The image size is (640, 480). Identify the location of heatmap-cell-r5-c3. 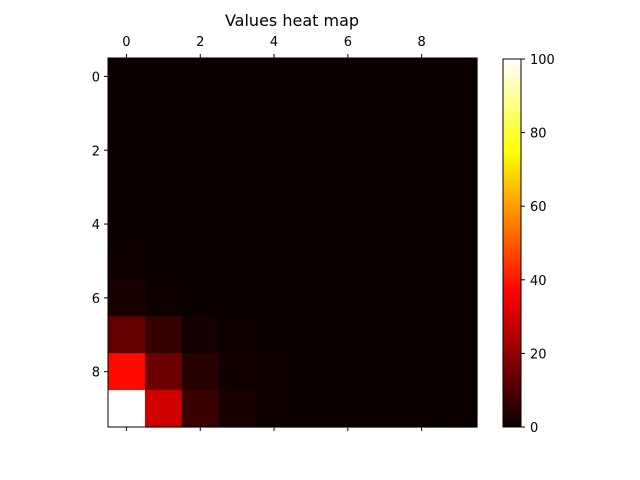
(237, 261).